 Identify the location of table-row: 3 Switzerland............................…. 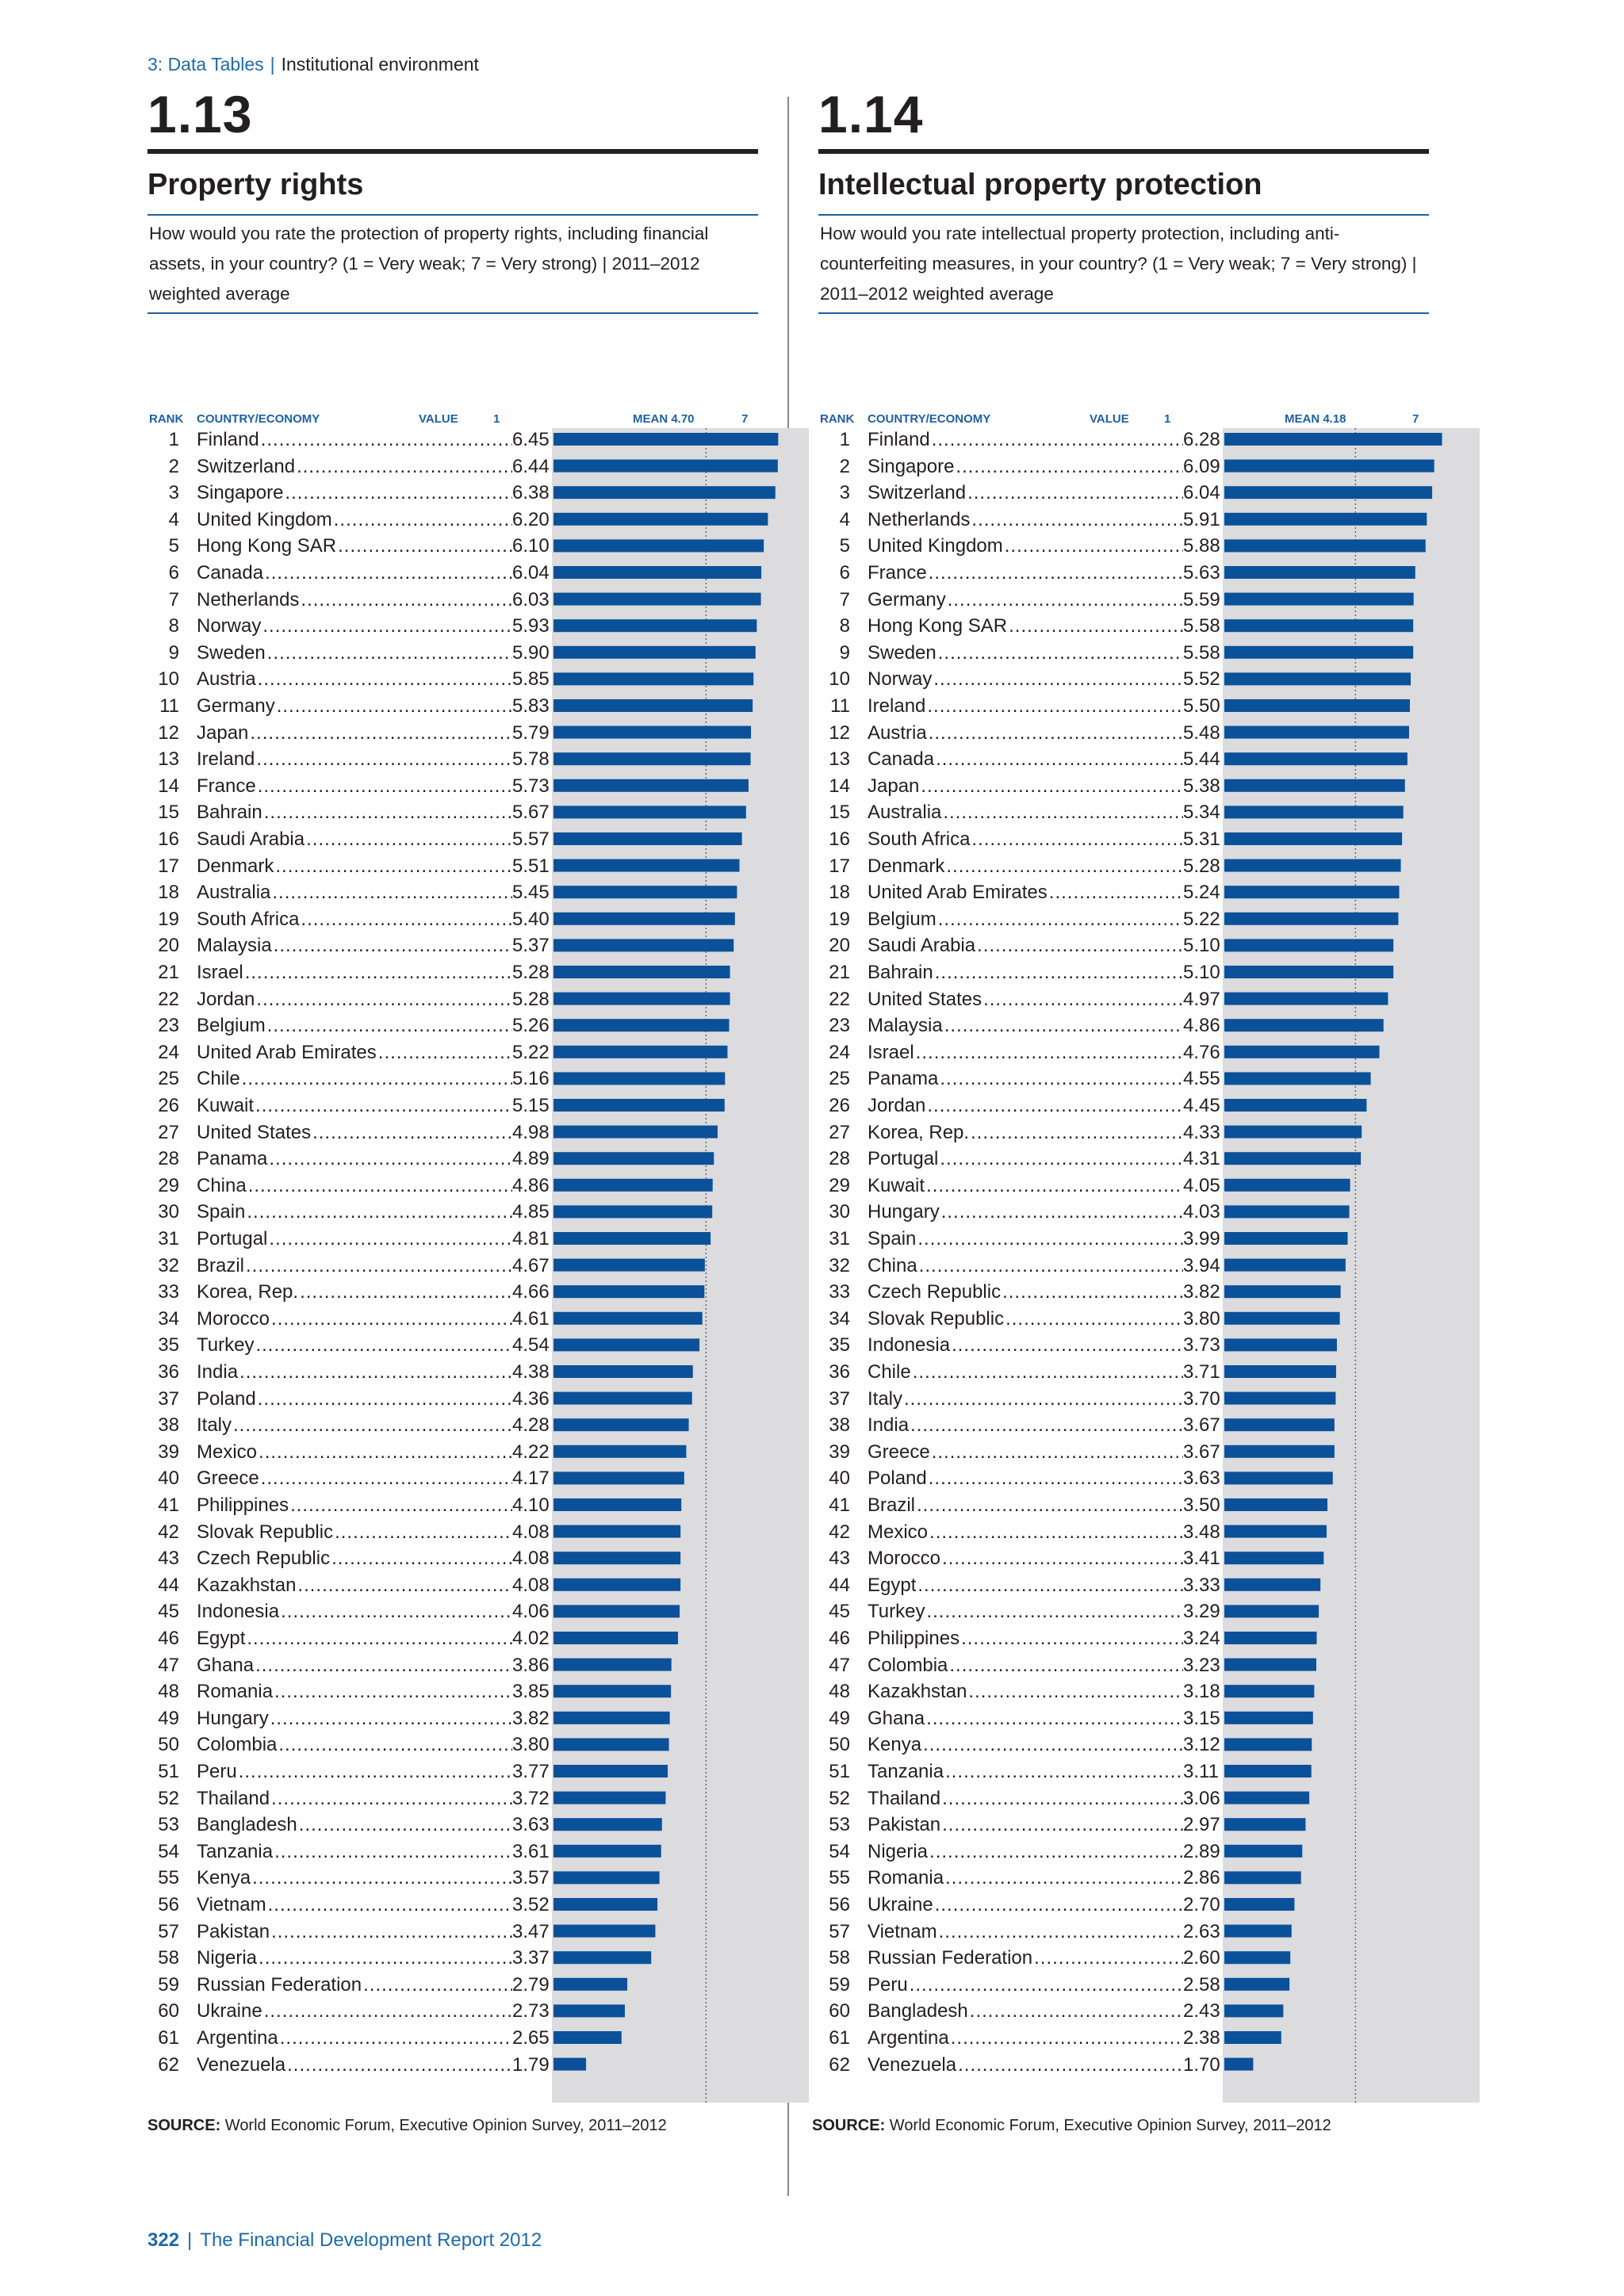
(1019, 494).